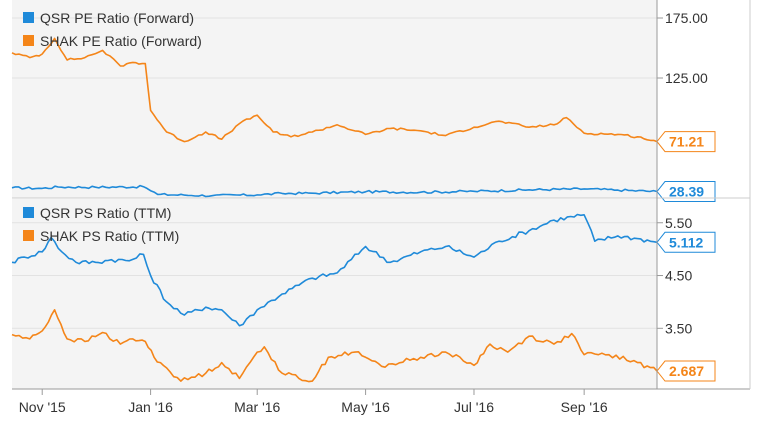  Describe the element at coordinates (42, 407) in the screenshot. I see `x-tick-label: Nov '15` at that location.